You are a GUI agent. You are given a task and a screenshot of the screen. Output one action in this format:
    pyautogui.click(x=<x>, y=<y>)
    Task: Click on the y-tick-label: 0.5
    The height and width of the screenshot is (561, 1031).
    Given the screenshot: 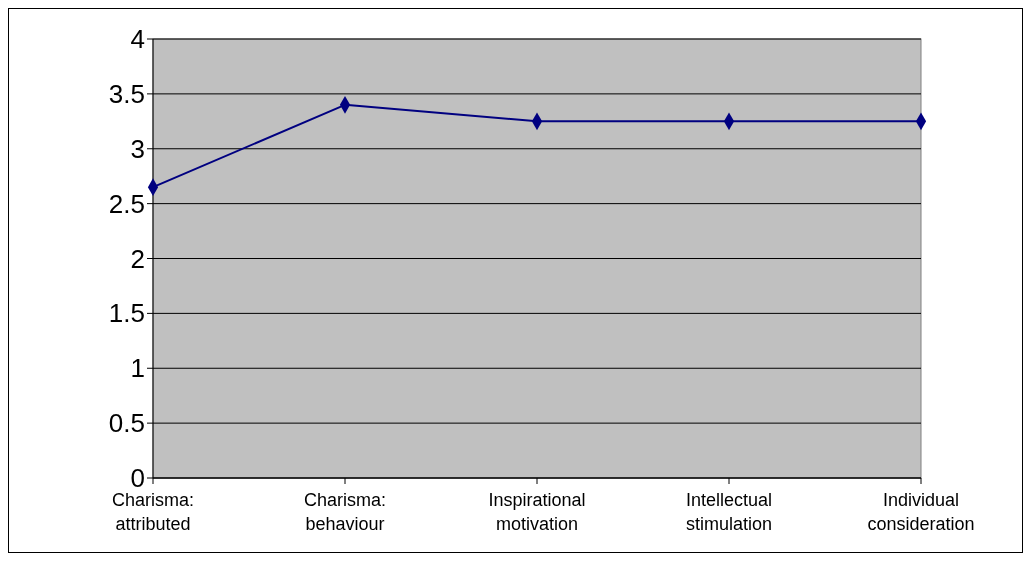 What is the action you would take?
    pyautogui.click(x=126, y=423)
    